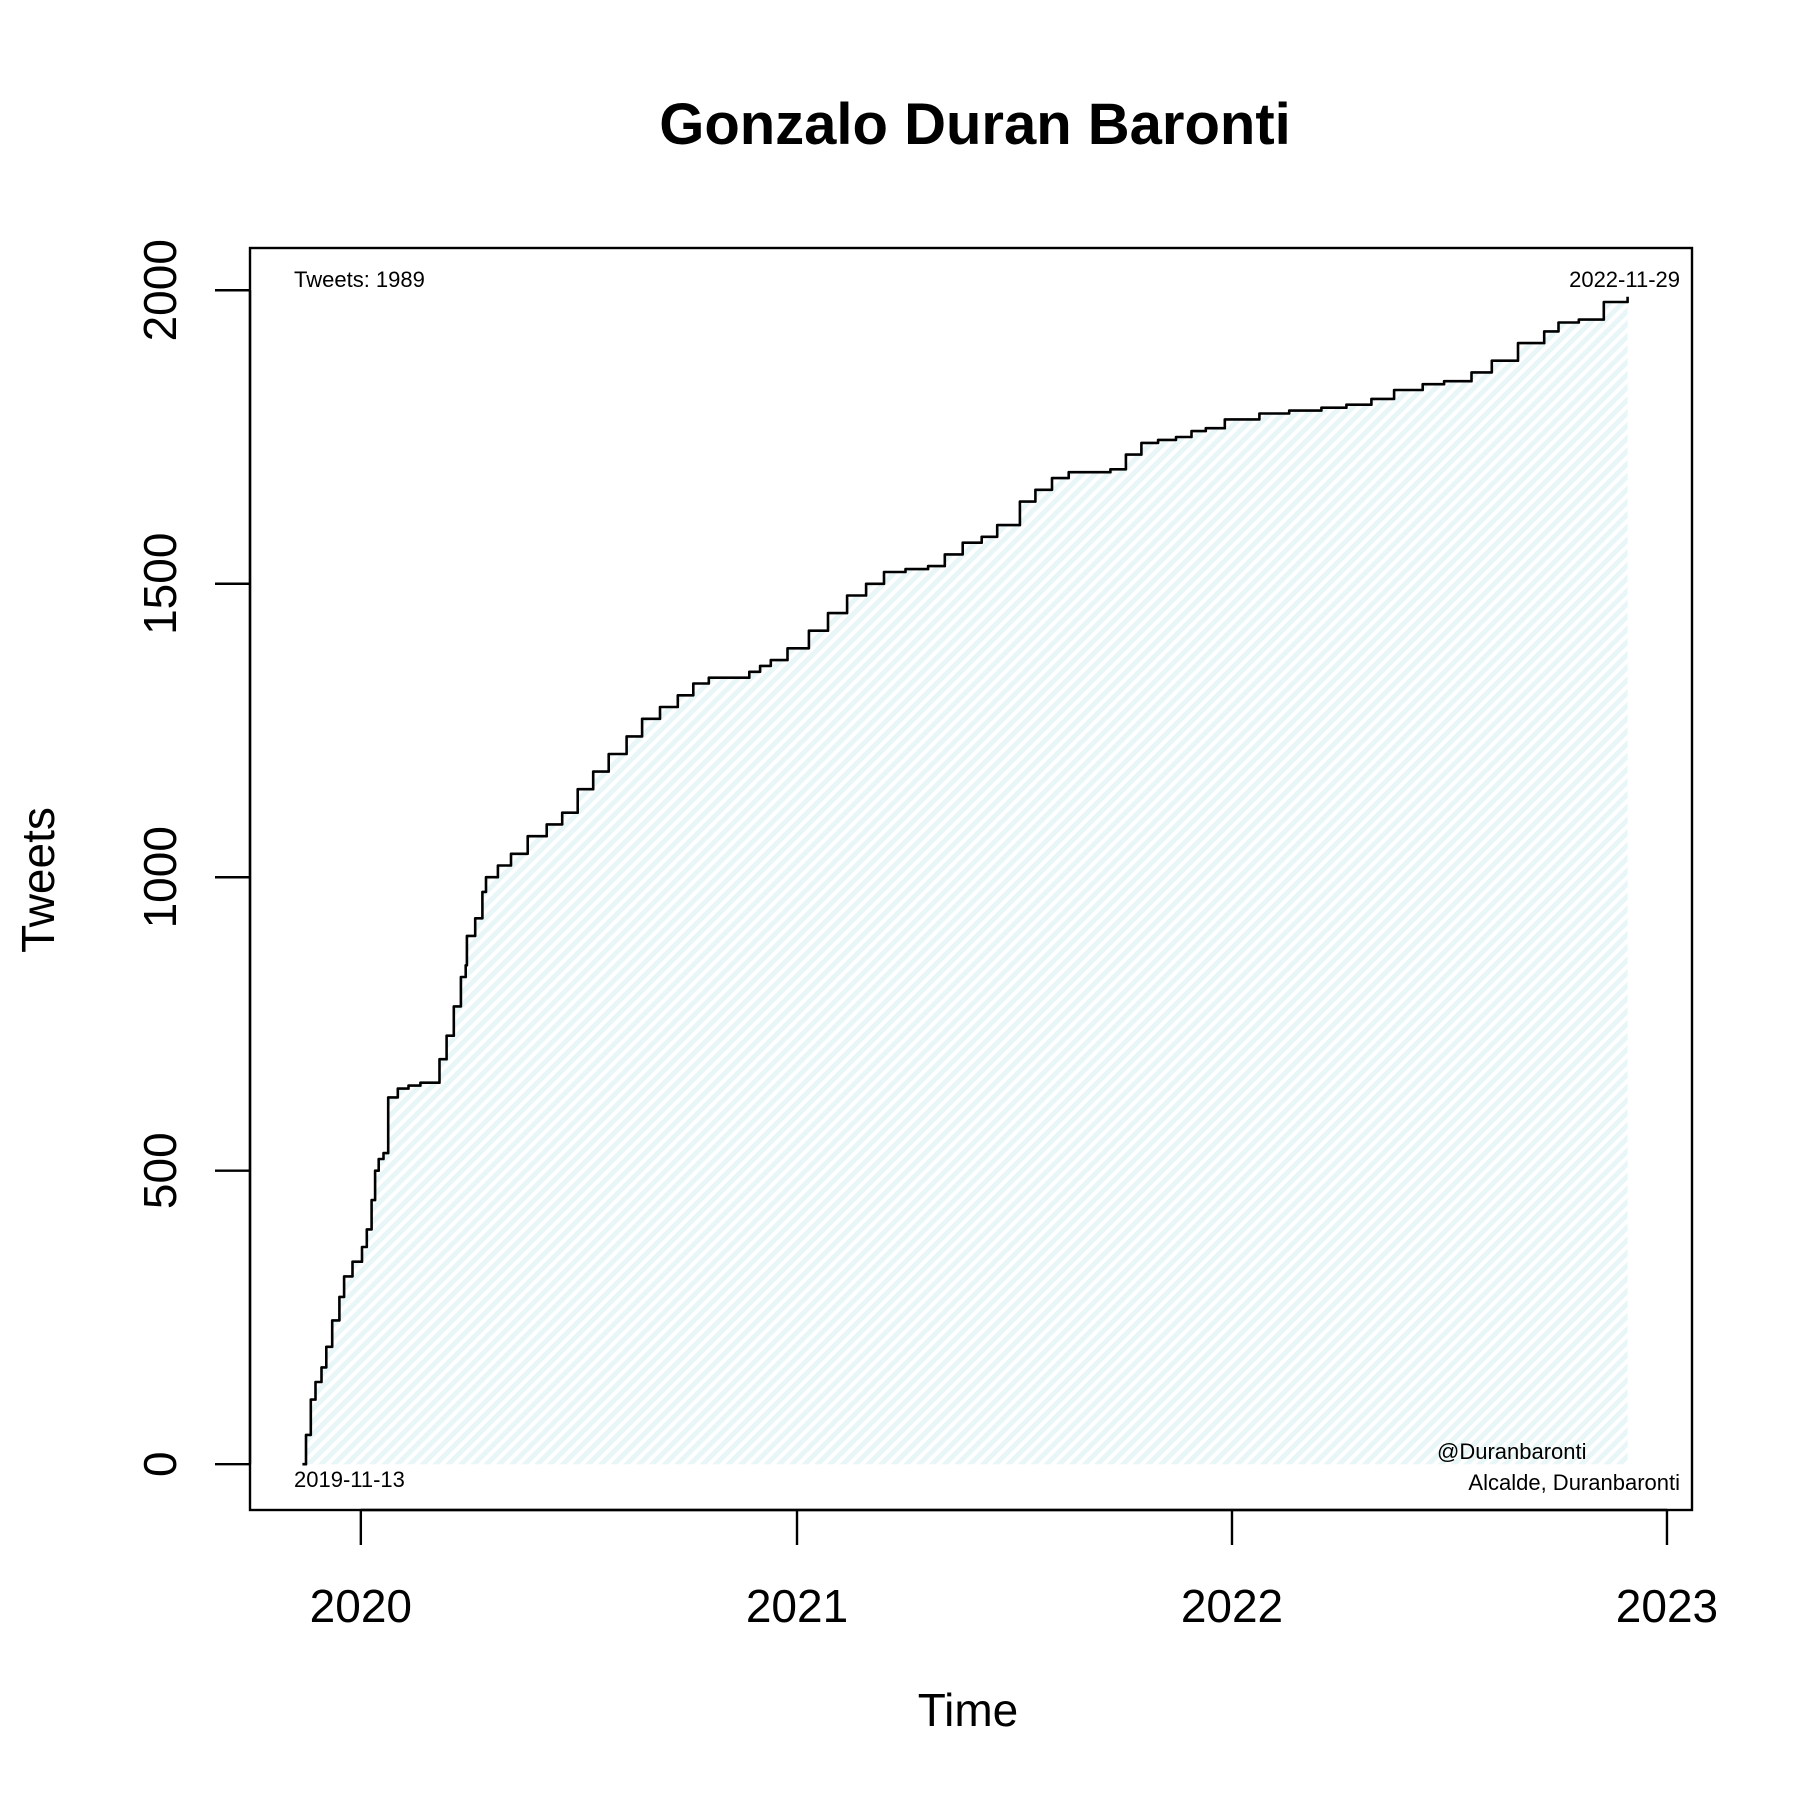  I want to click on y-tick-label: 1500, so click(160, 584).